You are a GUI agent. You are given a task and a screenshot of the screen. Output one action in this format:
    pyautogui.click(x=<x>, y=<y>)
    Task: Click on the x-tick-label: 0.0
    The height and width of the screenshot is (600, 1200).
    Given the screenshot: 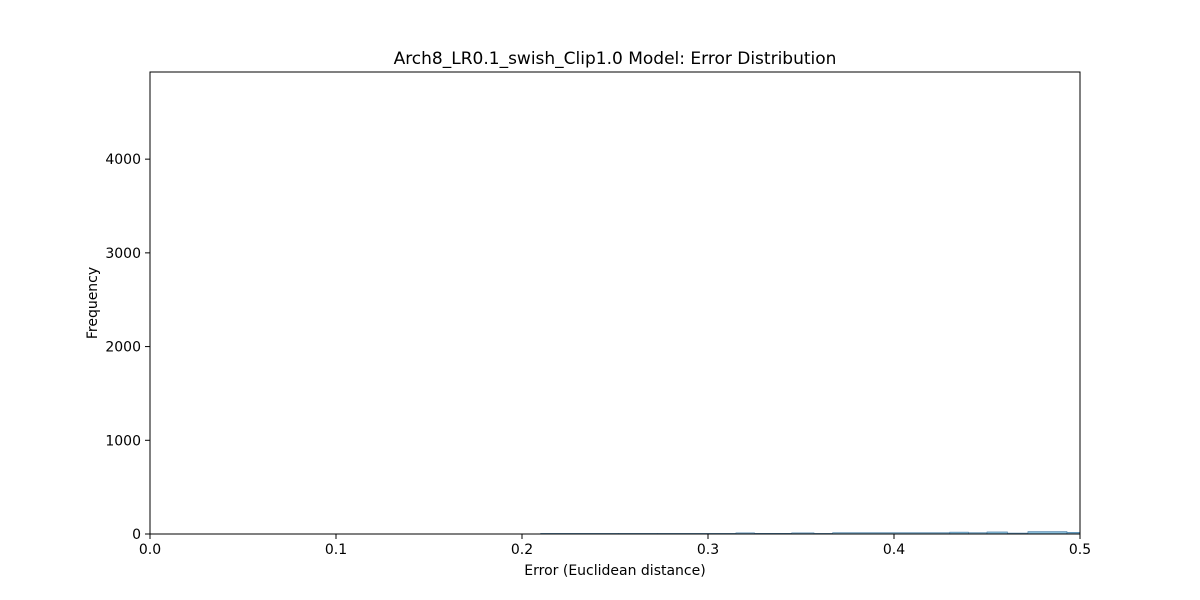 What is the action you would take?
    pyautogui.click(x=150, y=550)
    